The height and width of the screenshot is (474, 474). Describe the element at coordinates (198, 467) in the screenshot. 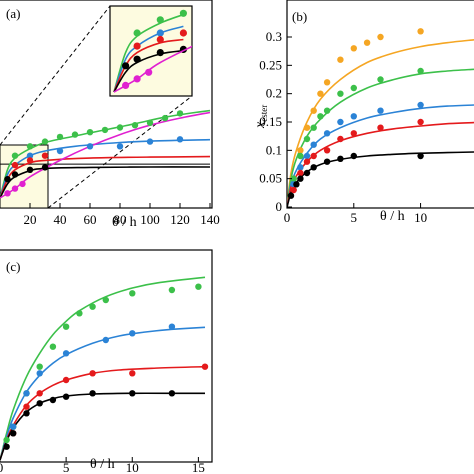

I see `panel-c-x-tick-label: 15` at that location.